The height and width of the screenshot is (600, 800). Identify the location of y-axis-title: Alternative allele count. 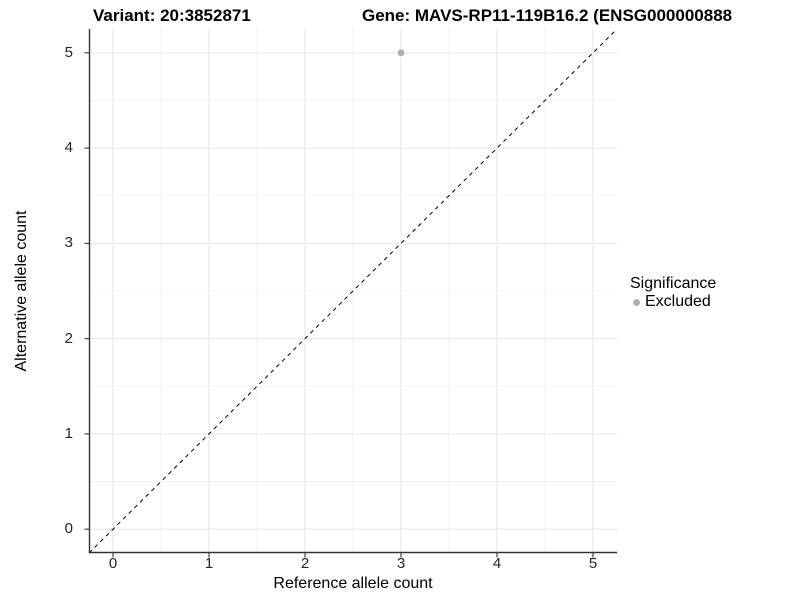
(21, 291).